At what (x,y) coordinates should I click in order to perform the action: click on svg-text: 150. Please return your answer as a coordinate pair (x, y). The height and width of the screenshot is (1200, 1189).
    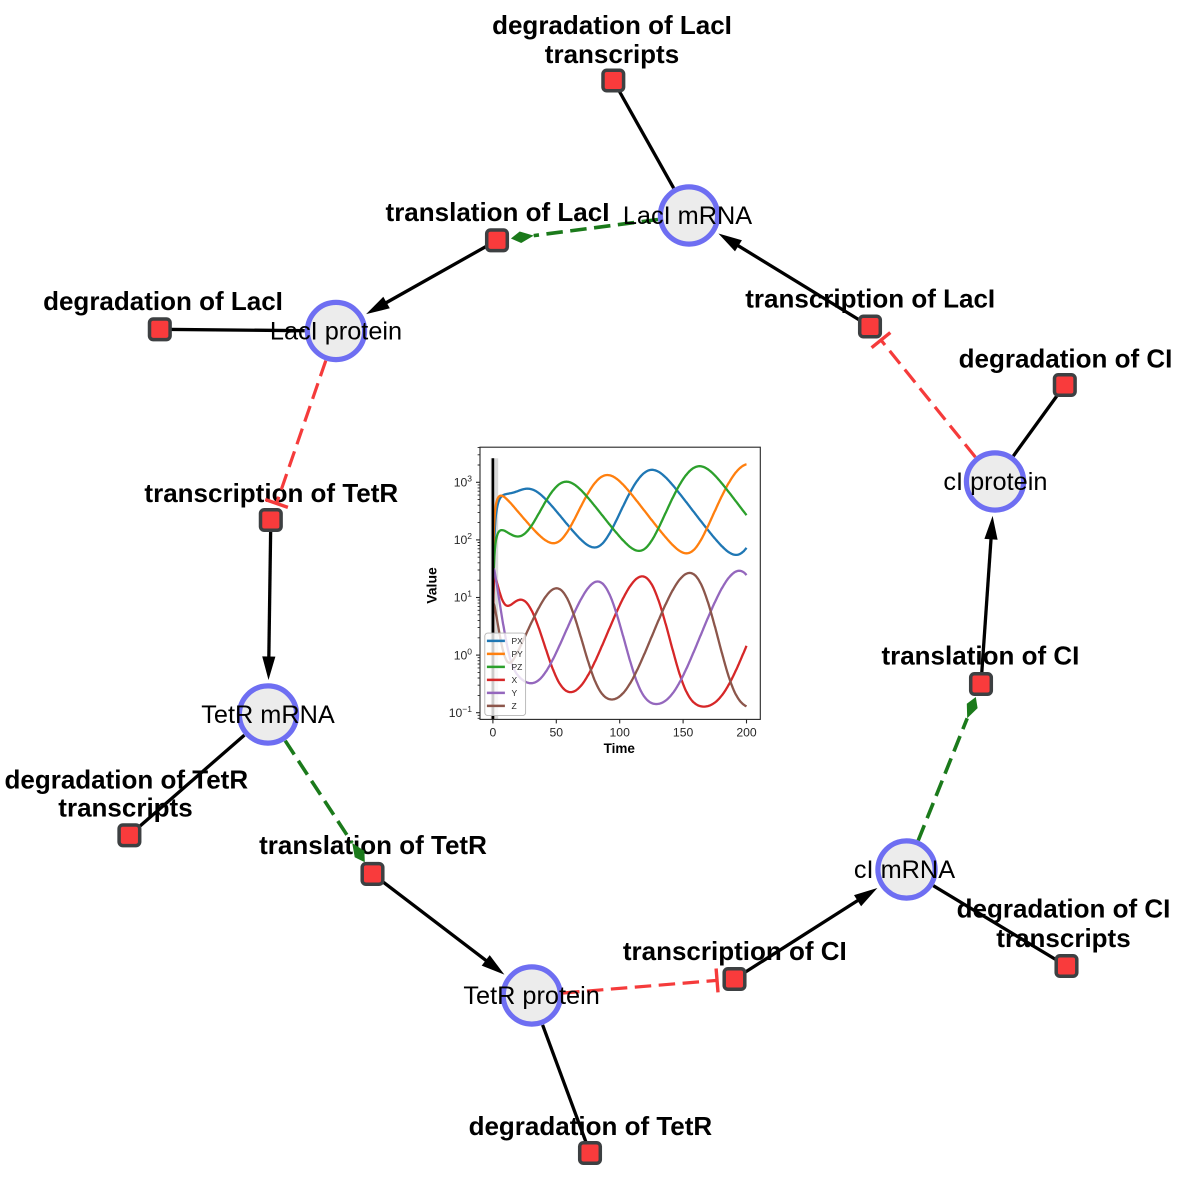
    Looking at the image, I should click on (683, 732).